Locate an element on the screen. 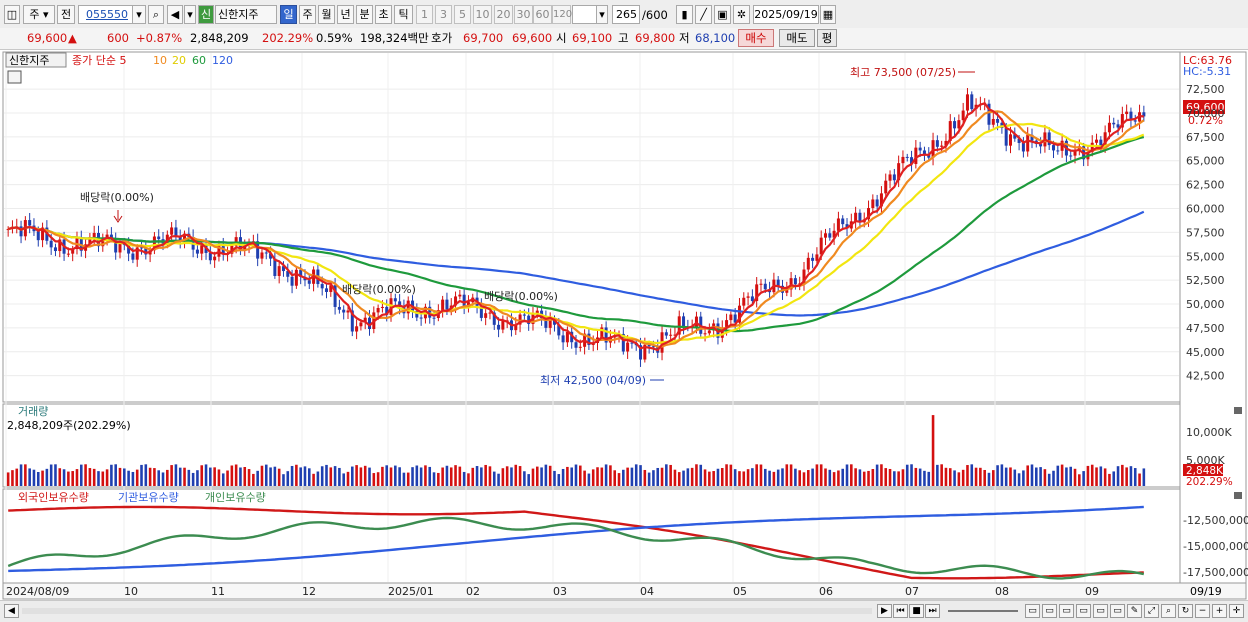  price-y-label: 52,500 is located at coordinates (1205, 280).